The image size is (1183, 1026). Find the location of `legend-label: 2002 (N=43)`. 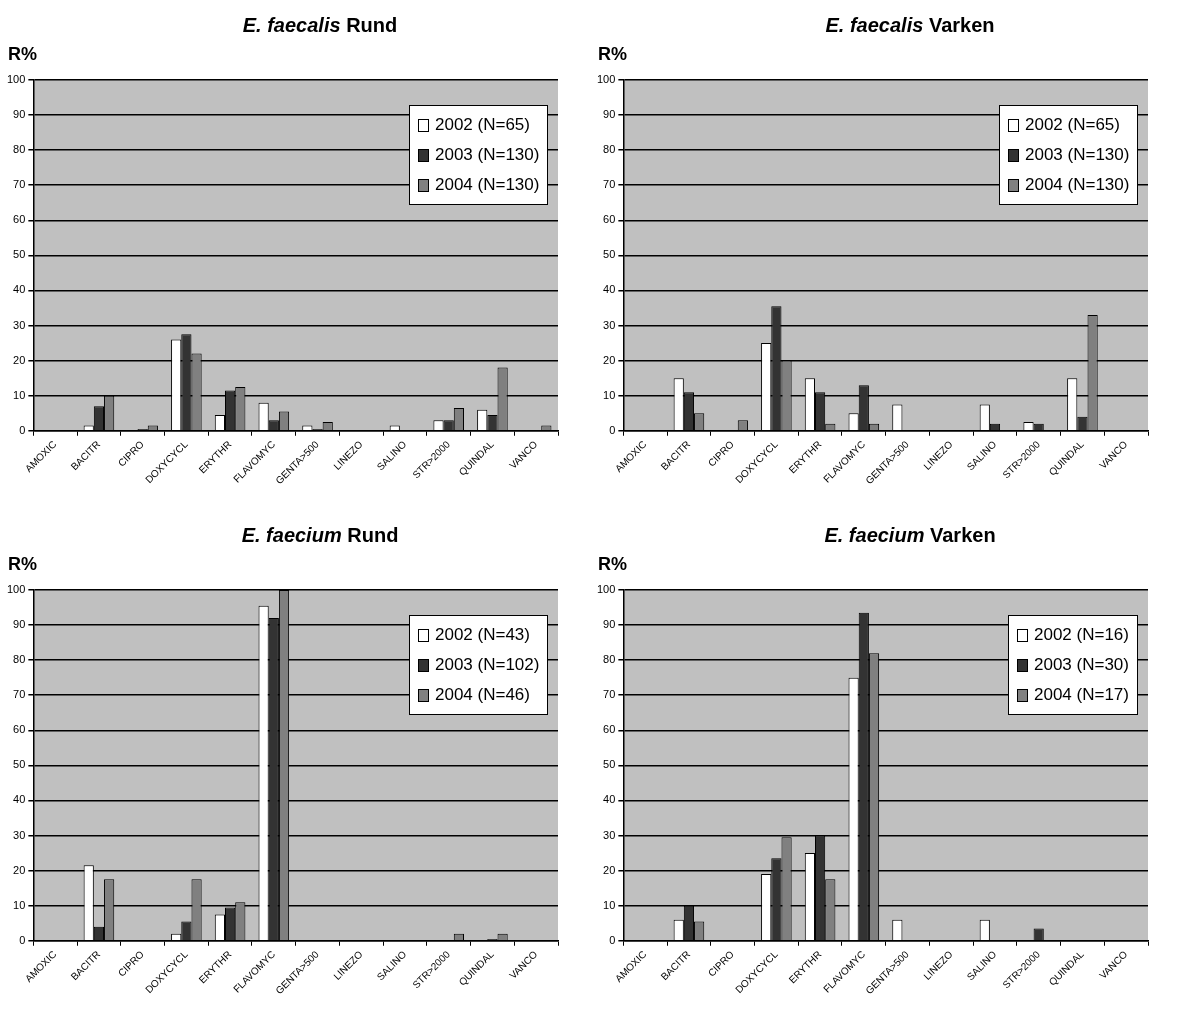

legend-label: 2002 (N=43) is located at coordinates (482, 635).